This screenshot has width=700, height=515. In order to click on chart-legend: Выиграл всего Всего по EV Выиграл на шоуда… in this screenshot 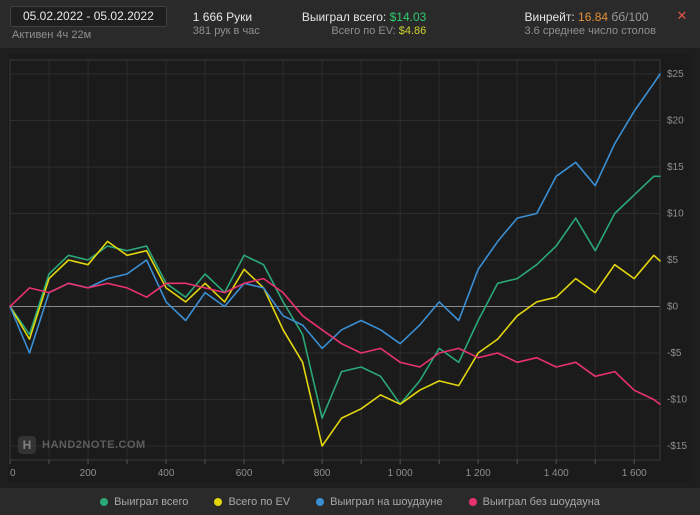, I will do `click(350, 501)`.